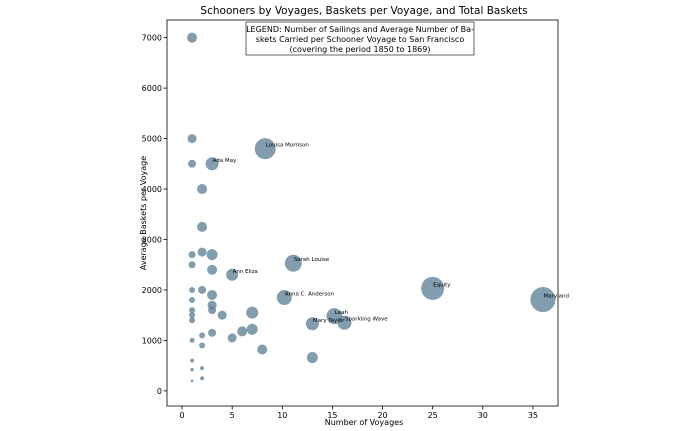 The image size is (700, 431). What do you see at coordinates (152, 88) in the screenshot?
I see `y-tick-label: 6000` at bounding box center [152, 88].